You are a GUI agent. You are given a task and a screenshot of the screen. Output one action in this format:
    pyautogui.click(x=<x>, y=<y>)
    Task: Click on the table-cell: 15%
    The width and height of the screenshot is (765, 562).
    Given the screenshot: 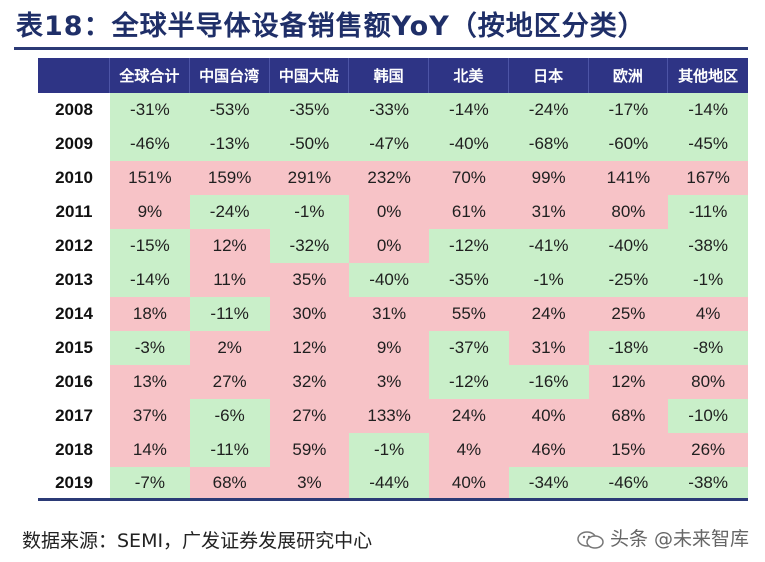 What is the action you would take?
    pyautogui.click(x=628, y=450)
    